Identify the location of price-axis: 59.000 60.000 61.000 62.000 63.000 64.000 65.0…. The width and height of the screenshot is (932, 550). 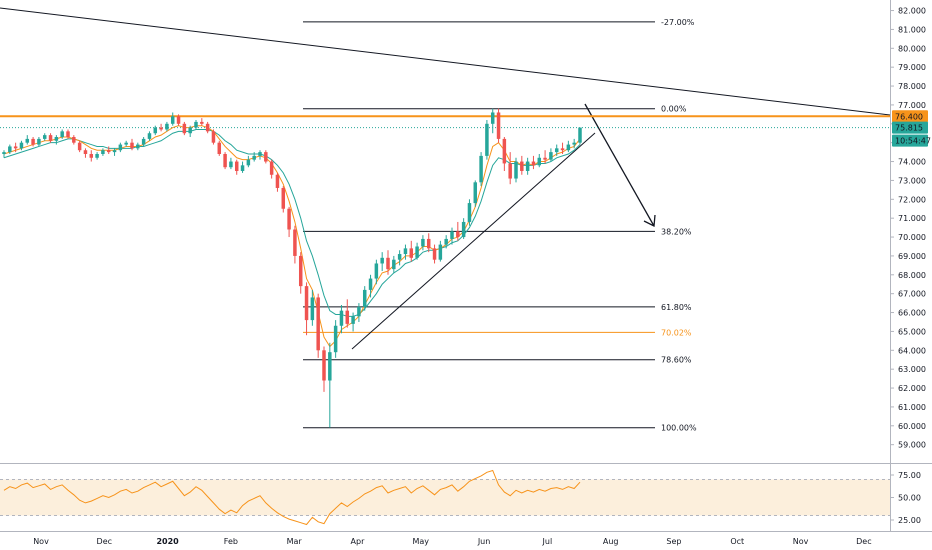
(908, 228).